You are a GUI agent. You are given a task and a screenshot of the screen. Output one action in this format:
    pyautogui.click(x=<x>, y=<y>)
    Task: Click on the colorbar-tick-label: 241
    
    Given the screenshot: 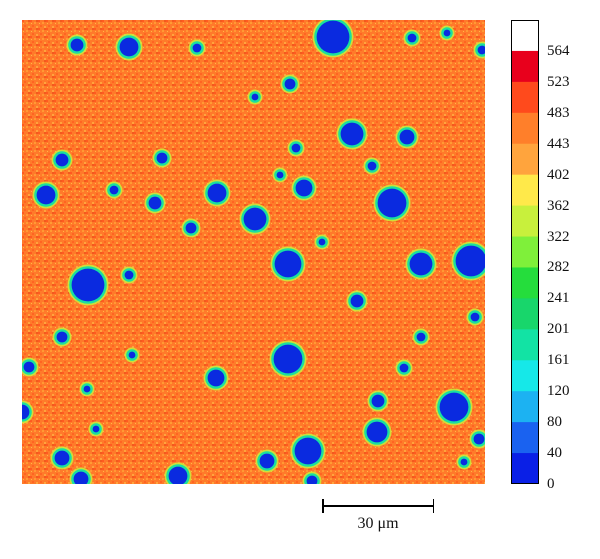 What is the action you would take?
    pyautogui.click(x=558, y=298)
    